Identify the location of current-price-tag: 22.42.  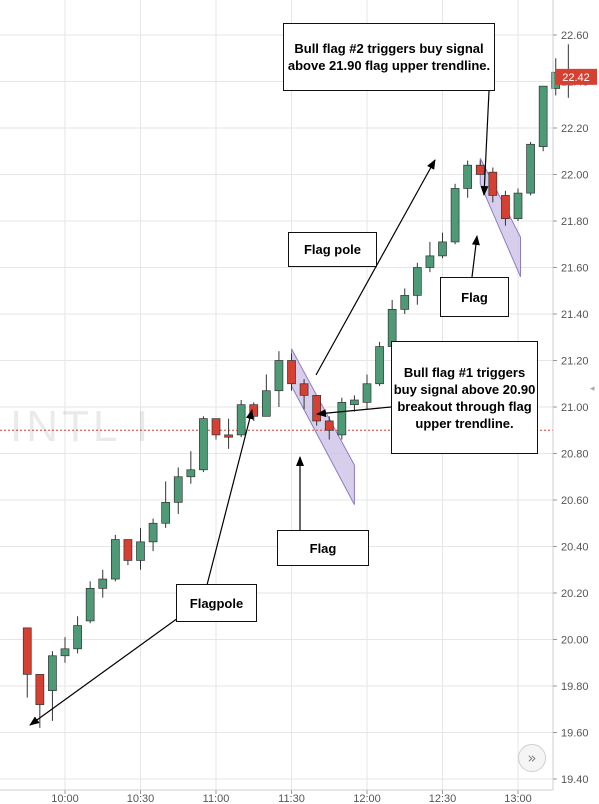
(576, 76).